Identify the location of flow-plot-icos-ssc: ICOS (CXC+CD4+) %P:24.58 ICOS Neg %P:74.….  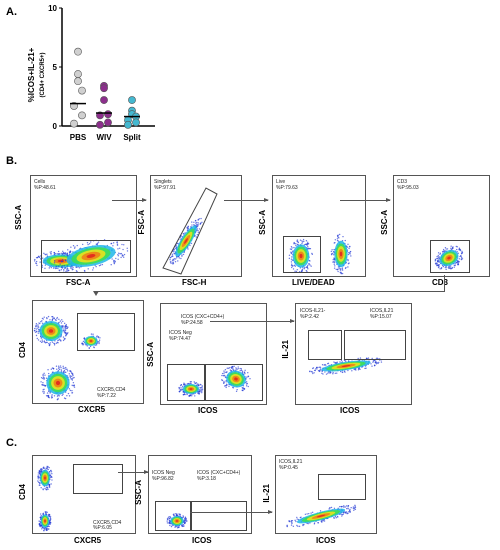
(213, 354).